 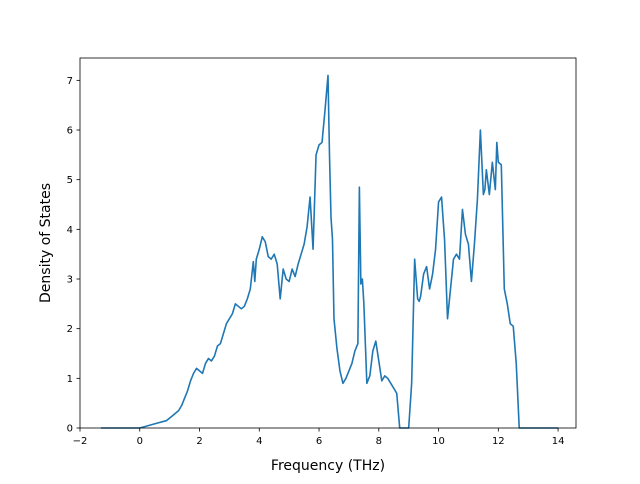 I want to click on y-tick-label: 0, so click(x=70, y=429).